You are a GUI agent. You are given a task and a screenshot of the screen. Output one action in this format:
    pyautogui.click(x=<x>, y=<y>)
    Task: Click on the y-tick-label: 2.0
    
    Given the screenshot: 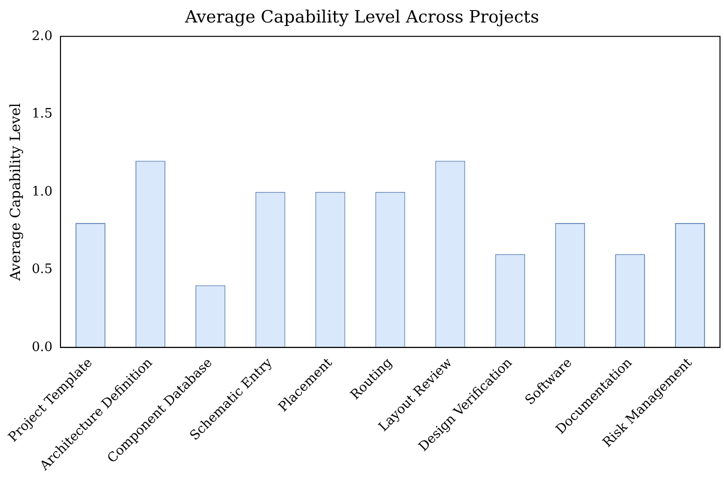 What is the action you would take?
    pyautogui.click(x=42, y=36)
    